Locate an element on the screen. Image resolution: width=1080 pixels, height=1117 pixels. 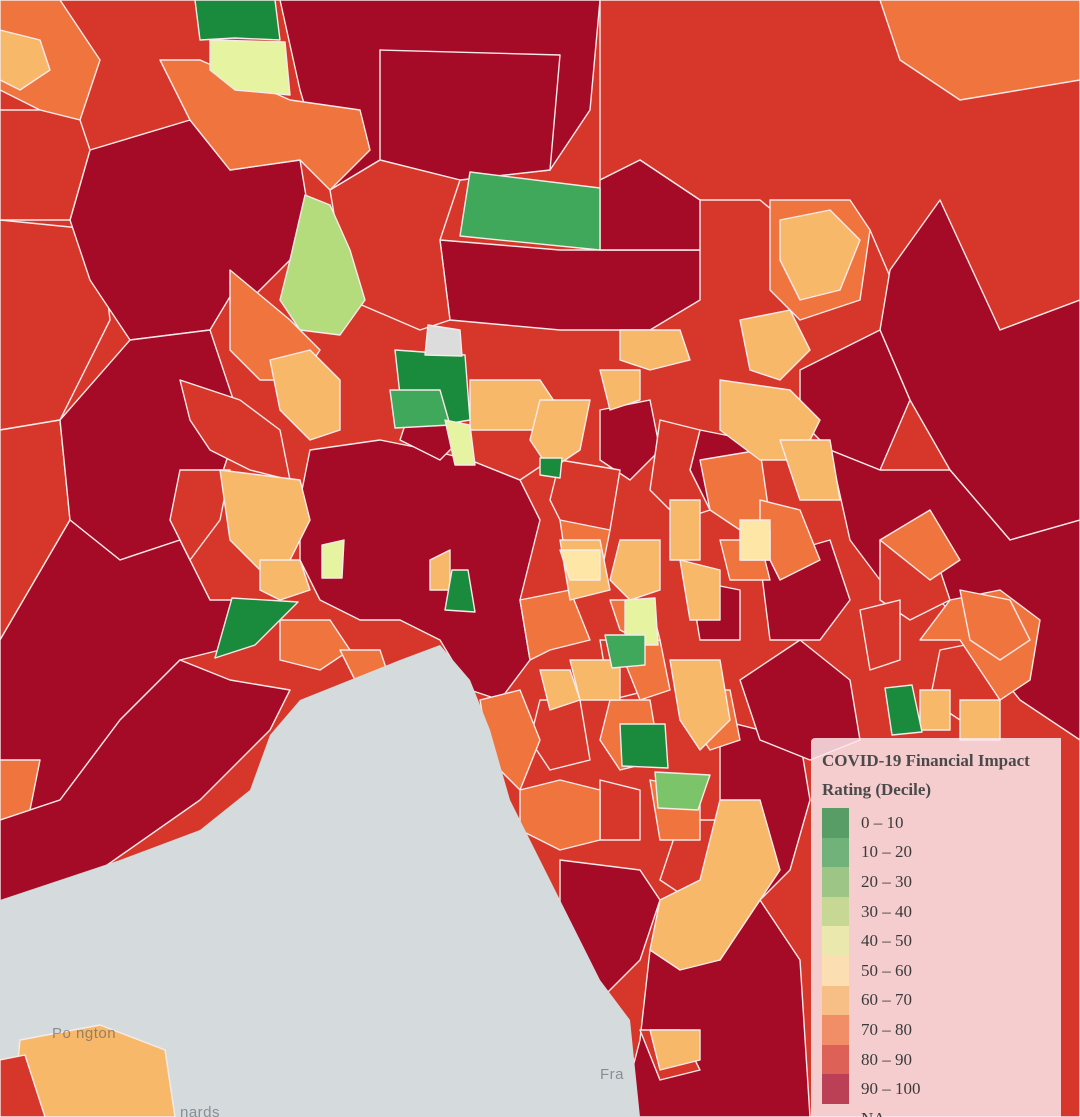
legend-label: 20 – 30 is located at coordinates (886, 881).